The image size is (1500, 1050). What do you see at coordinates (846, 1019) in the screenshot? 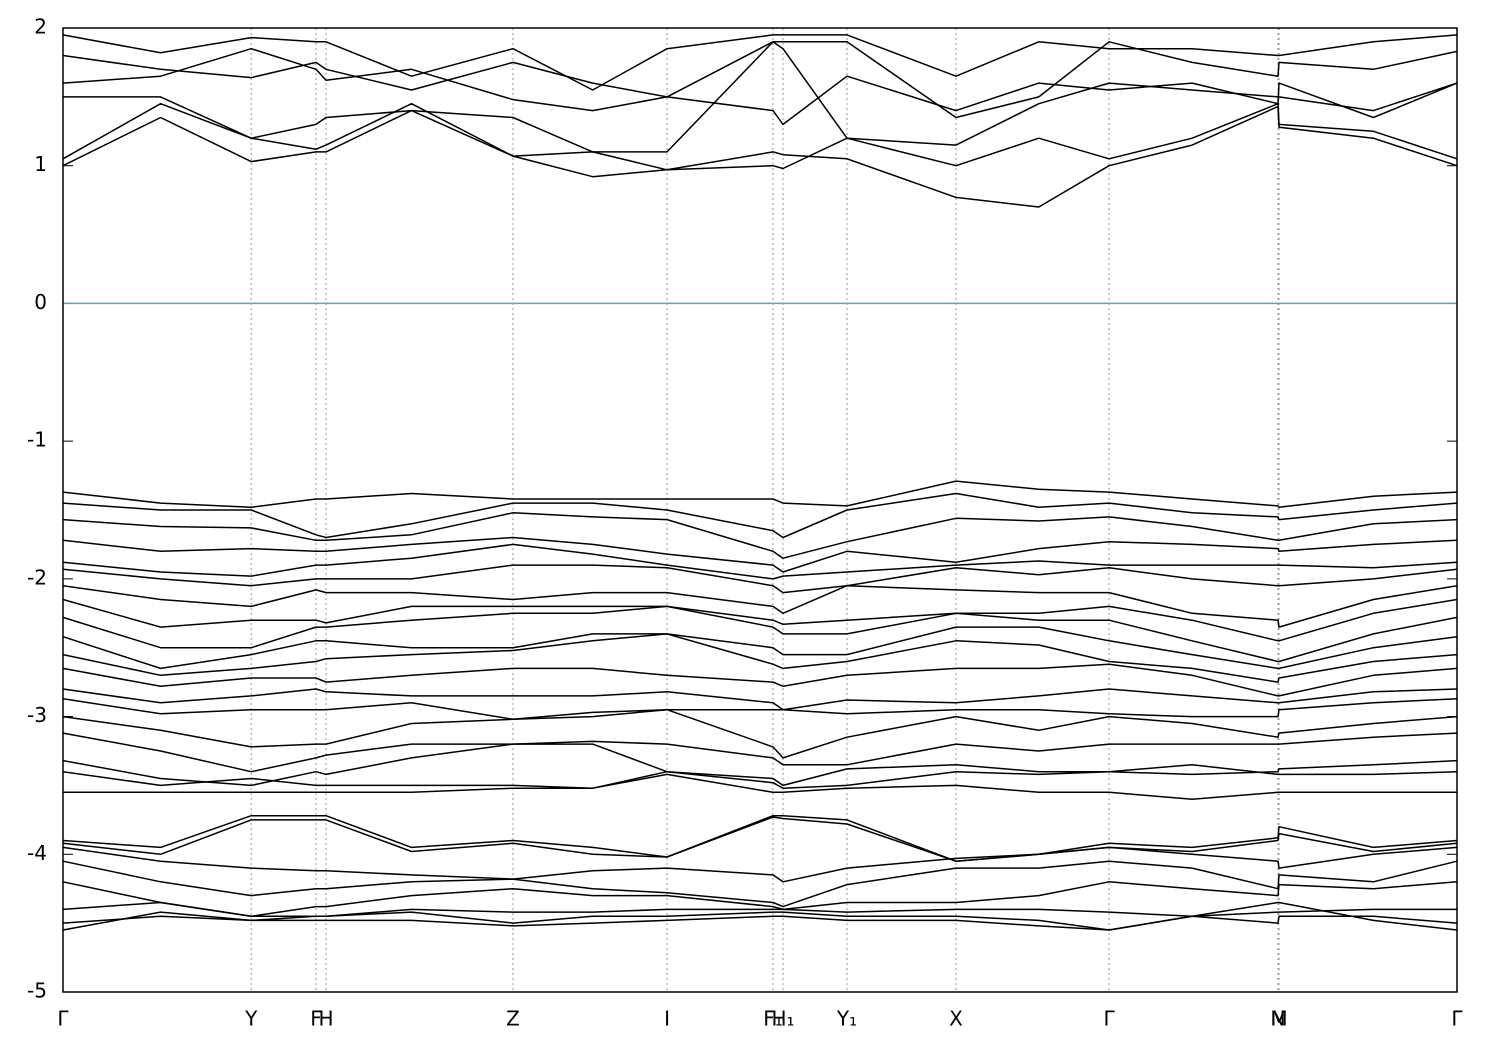
I see `x-tick-label: Y₁` at bounding box center [846, 1019].